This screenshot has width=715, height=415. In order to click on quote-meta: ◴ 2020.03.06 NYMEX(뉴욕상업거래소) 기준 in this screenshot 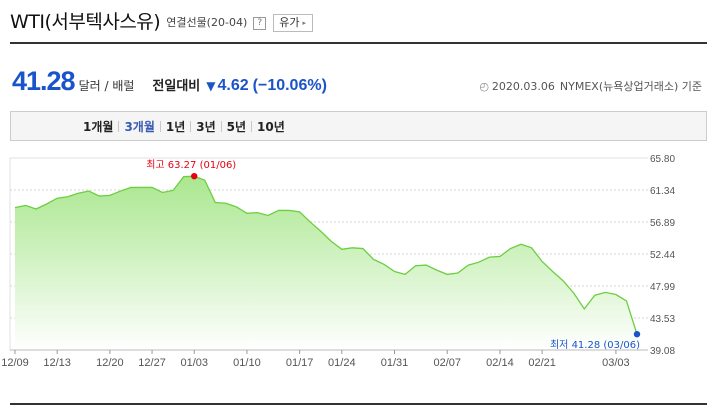, I will do `click(590, 86)`.